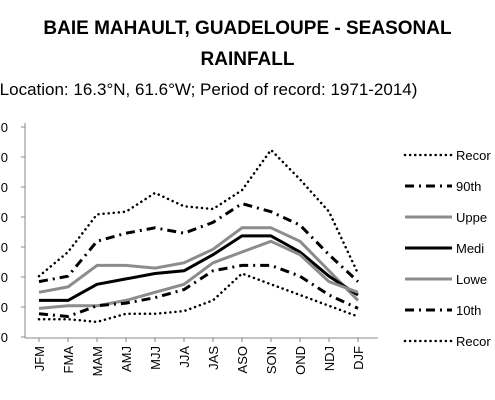 The width and height of the screenshot is (495, 400). Describe the element at coordinates (447, 248) in the screenshot. I see `legend: Recor 90th Uppe Medi Lowe 10th Recor` at that location.